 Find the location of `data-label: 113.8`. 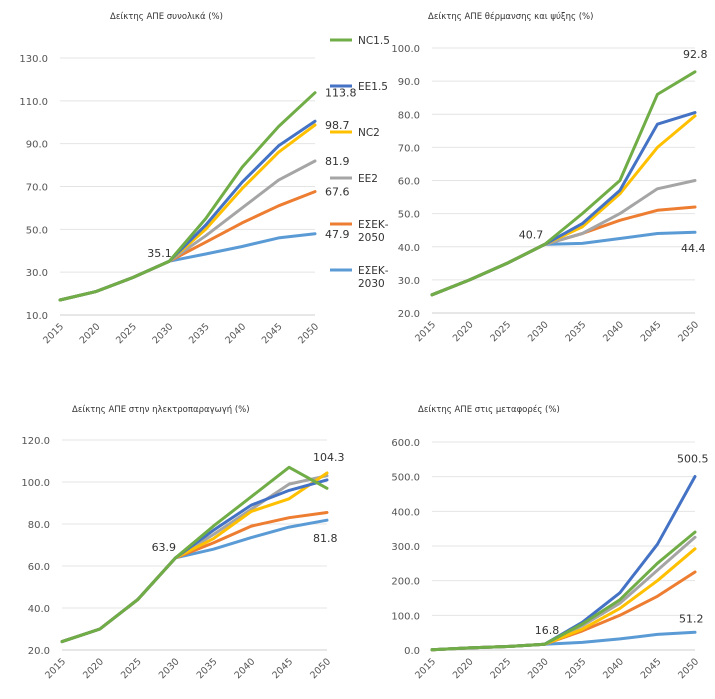

data-label: 113.8 is located at coordinates (341, 93).